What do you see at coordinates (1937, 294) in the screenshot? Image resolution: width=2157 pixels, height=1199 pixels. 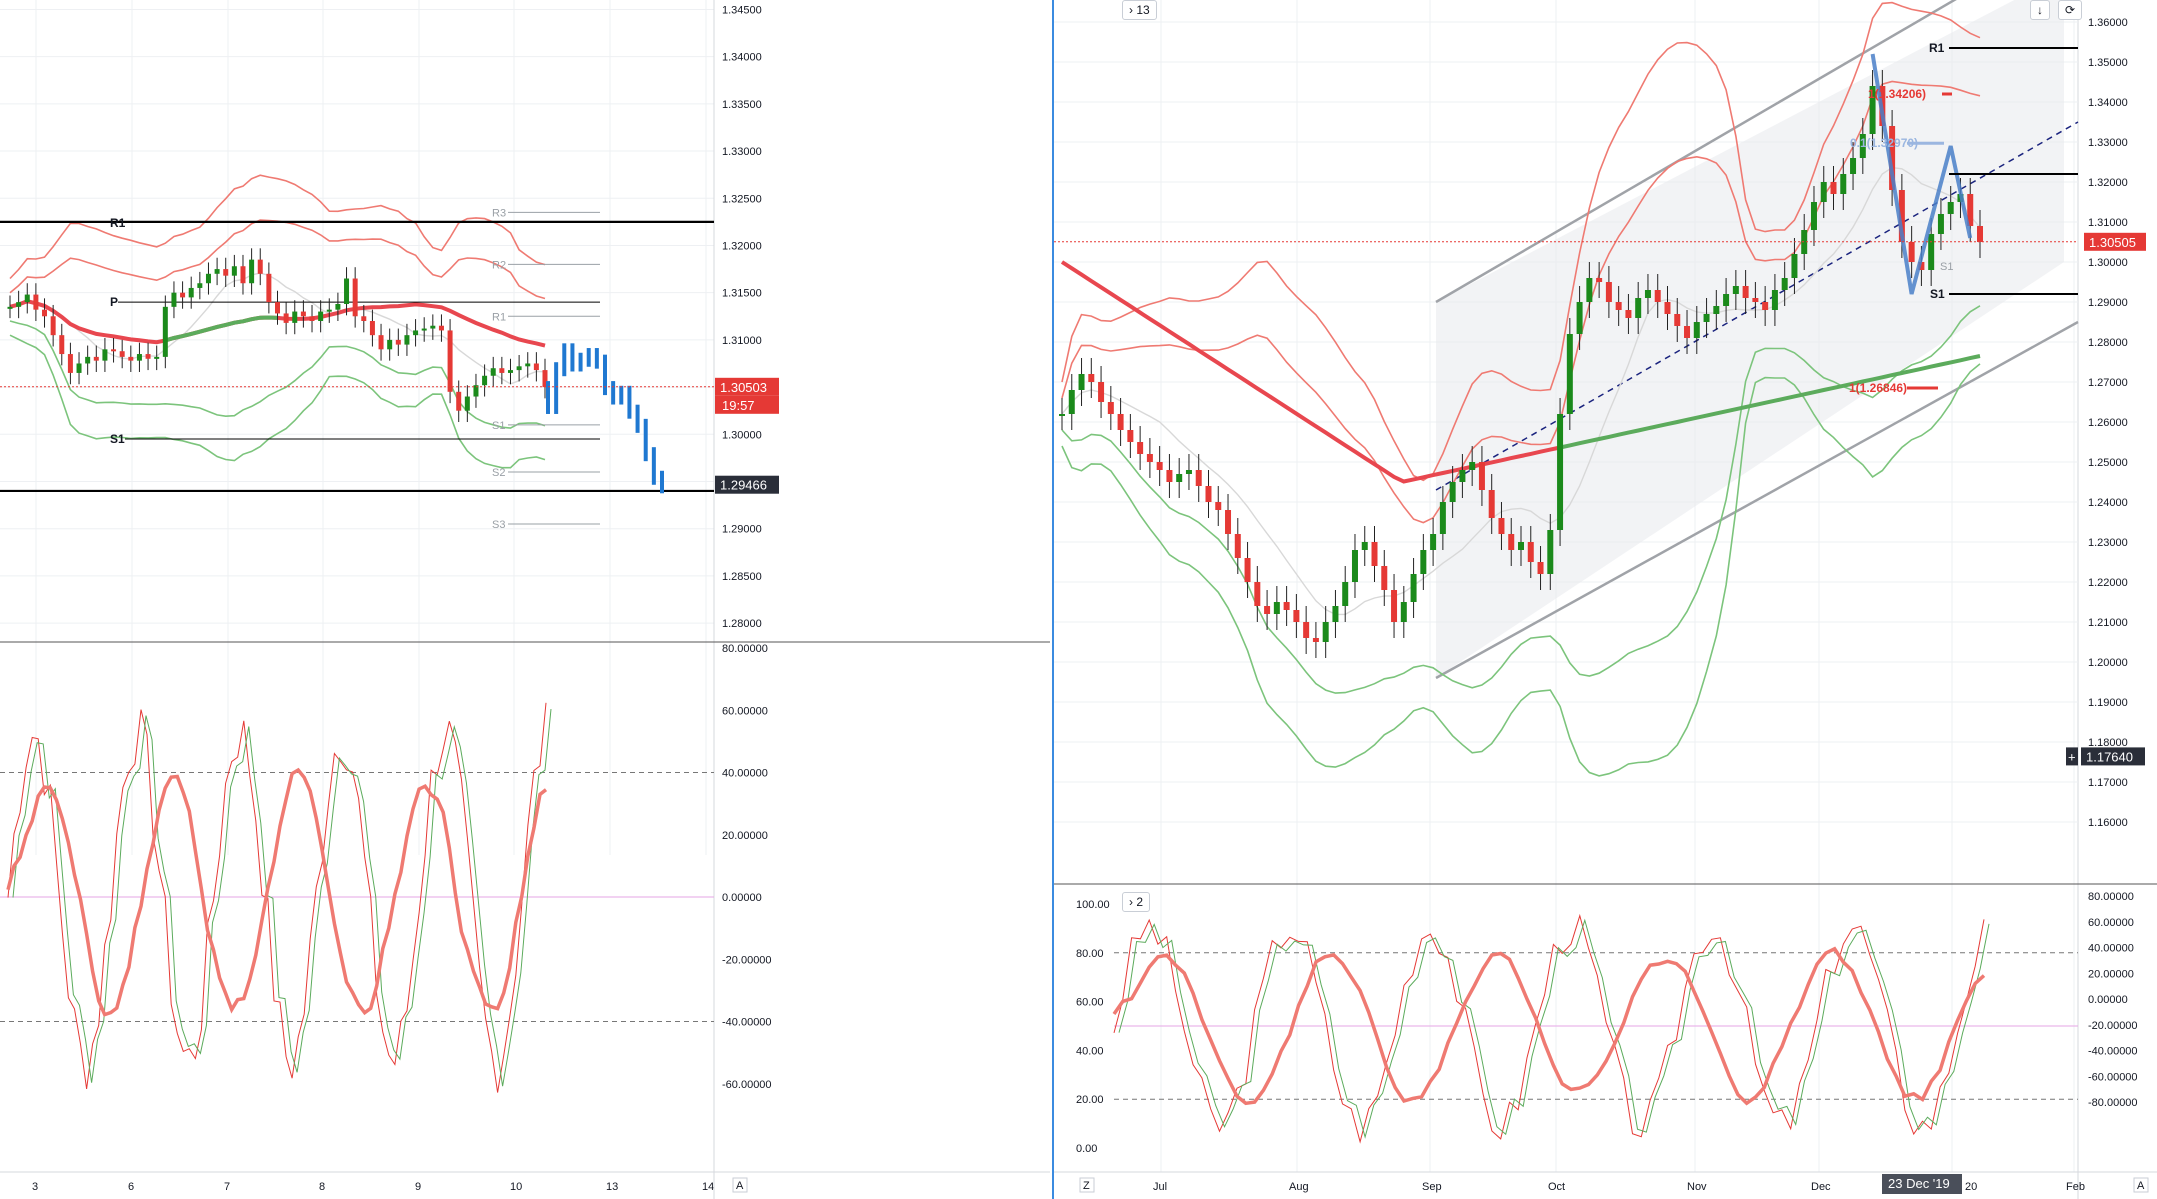 I see `pivot-S1-label: S1` at bounding box center [1937, 294].